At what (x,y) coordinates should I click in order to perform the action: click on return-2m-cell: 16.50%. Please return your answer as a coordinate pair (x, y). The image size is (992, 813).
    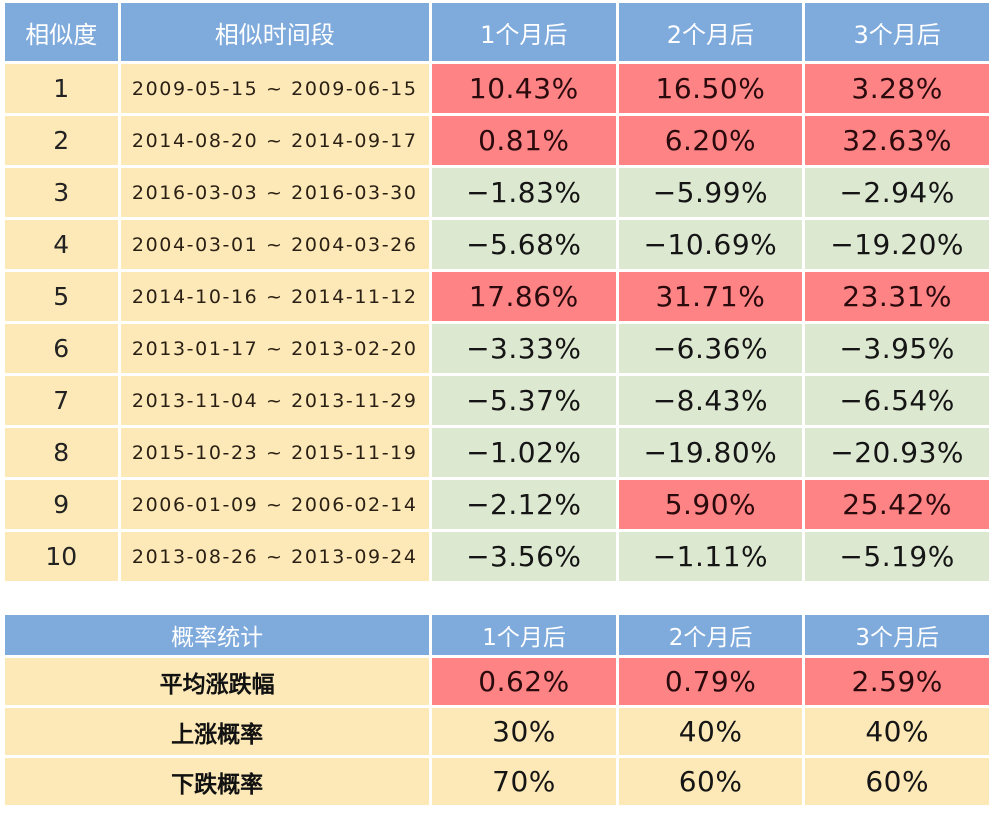
    Looking at the image, I should click on (710, 88).